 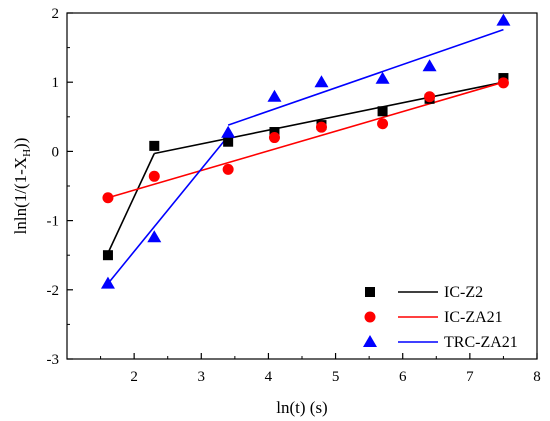 I want to click on y-axis-title-end: )), so click(x=20, y=143).